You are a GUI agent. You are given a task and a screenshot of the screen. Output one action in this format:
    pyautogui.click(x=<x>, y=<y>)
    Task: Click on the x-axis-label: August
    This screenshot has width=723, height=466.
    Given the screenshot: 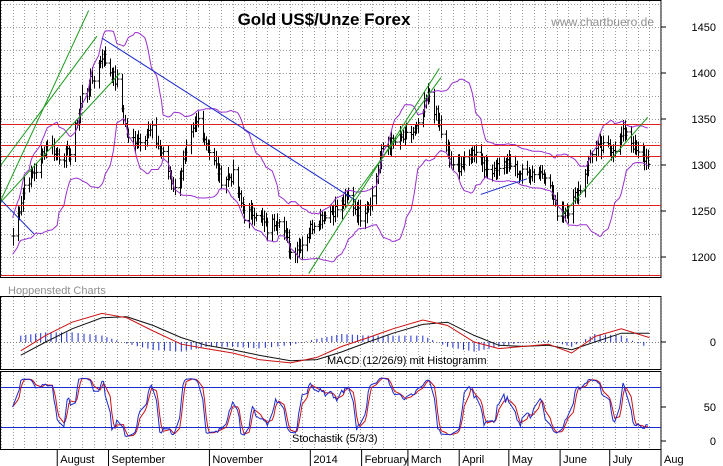 What is the action you would take?
    pyautogui.click(x=77, y=460)
    